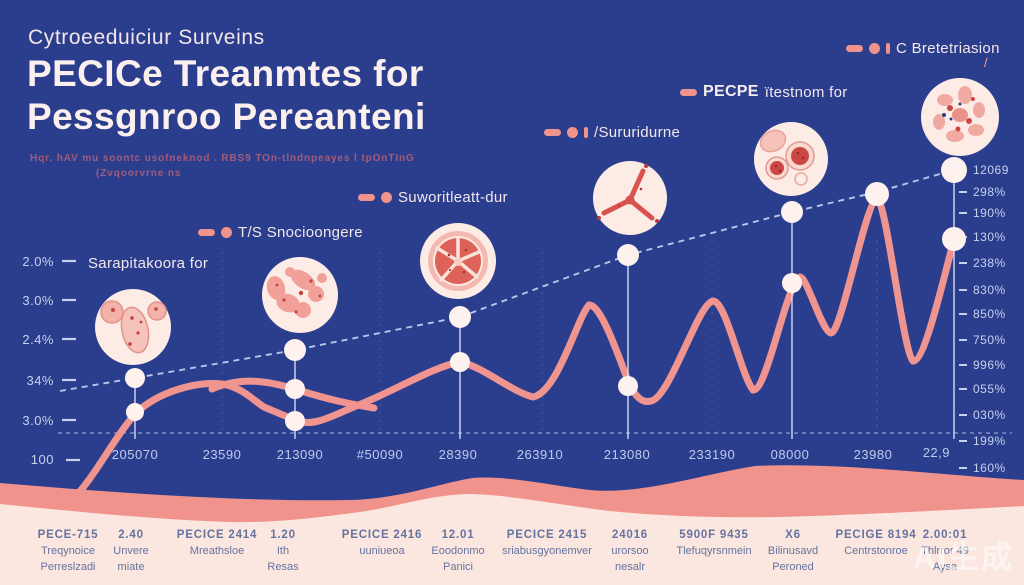 This screenshot has height=585, width=1024. I want to click on cell-cluster-icon, so click(133, 327).